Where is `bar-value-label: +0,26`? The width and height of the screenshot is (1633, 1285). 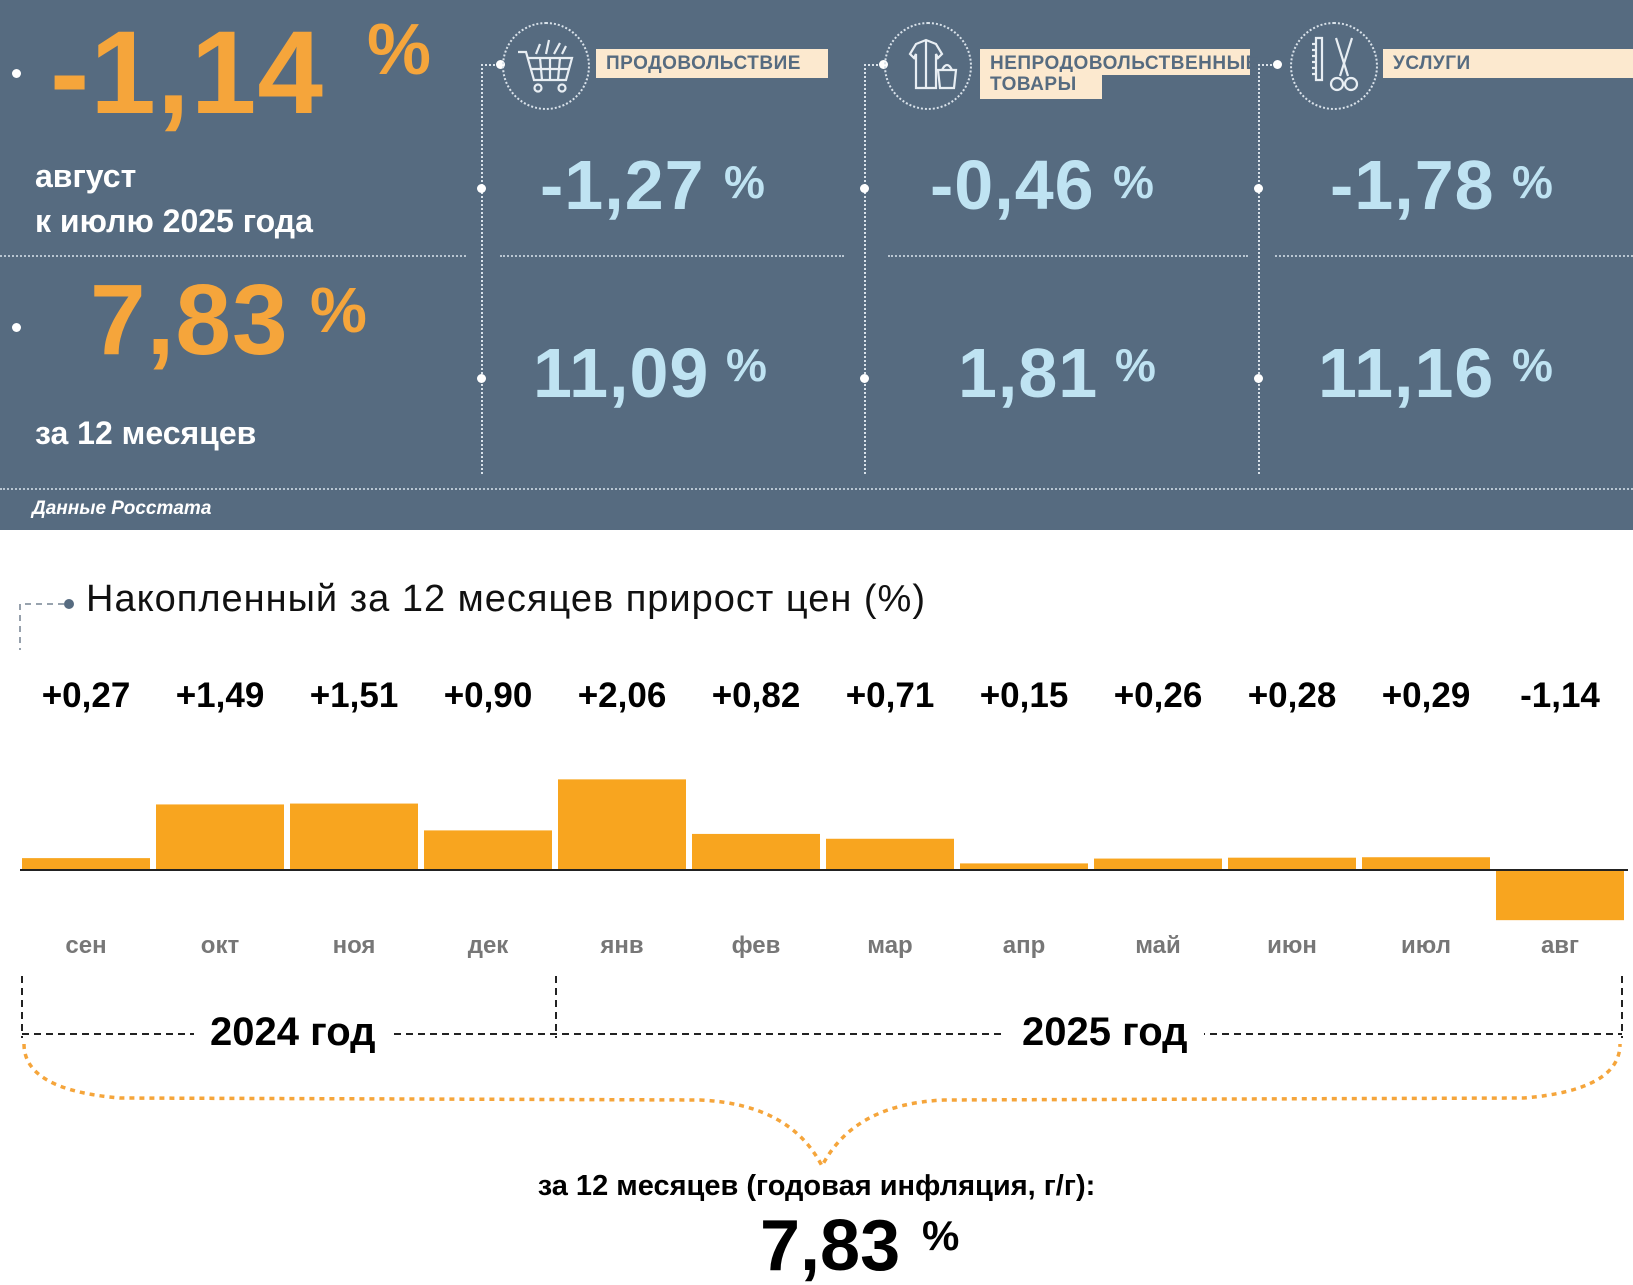 bar-value-label: +0,26 is located at coordinates (1158, 695).